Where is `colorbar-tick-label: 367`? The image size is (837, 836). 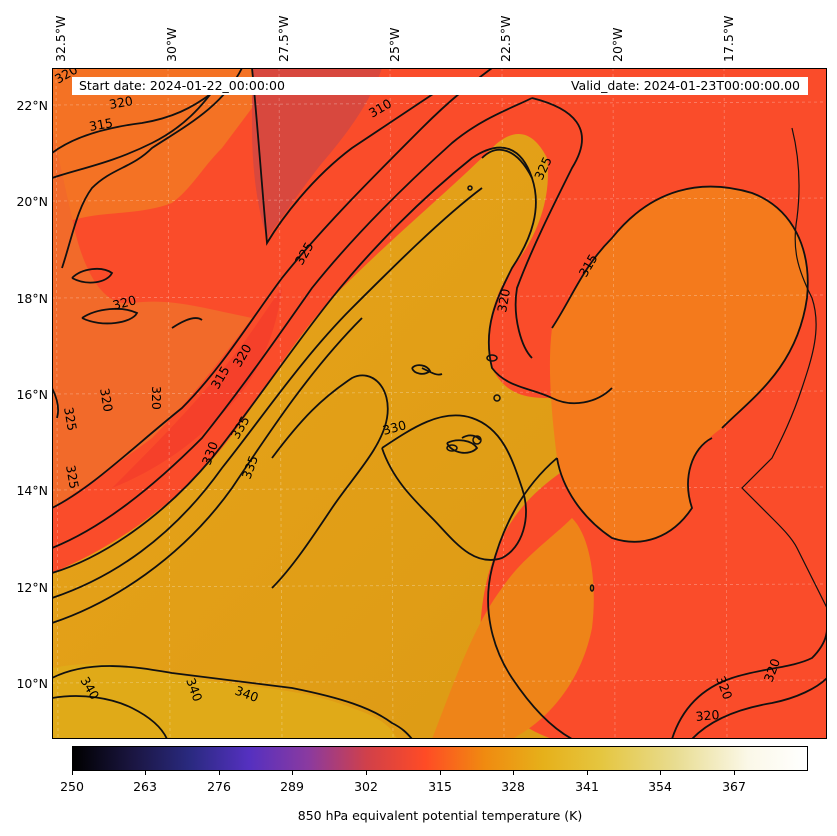
colorbar-tick-label: 367 is located at coordinates (734, 786).